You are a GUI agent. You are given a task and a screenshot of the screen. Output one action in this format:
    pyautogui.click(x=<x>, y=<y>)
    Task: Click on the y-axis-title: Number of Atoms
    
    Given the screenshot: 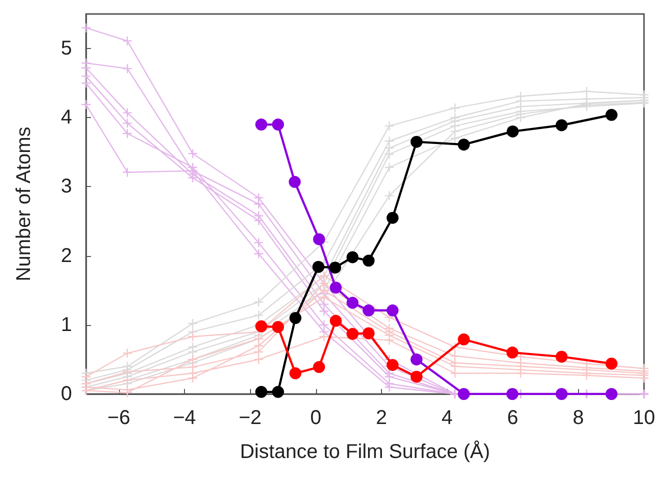 What is the action you would take?
    pyautogui.click(x=24, y=204)
    